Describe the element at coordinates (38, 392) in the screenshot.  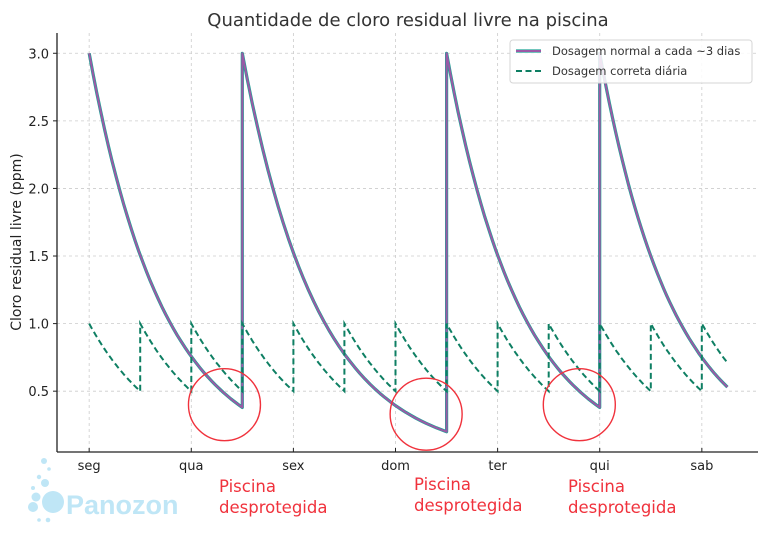
I see `y-tick-label: 0.5` at that location.